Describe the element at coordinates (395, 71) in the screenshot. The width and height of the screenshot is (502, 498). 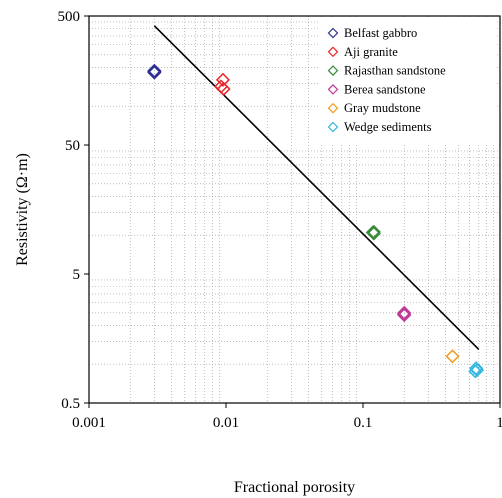
I see `legend-label: Rajasthan sandstone` at that location.